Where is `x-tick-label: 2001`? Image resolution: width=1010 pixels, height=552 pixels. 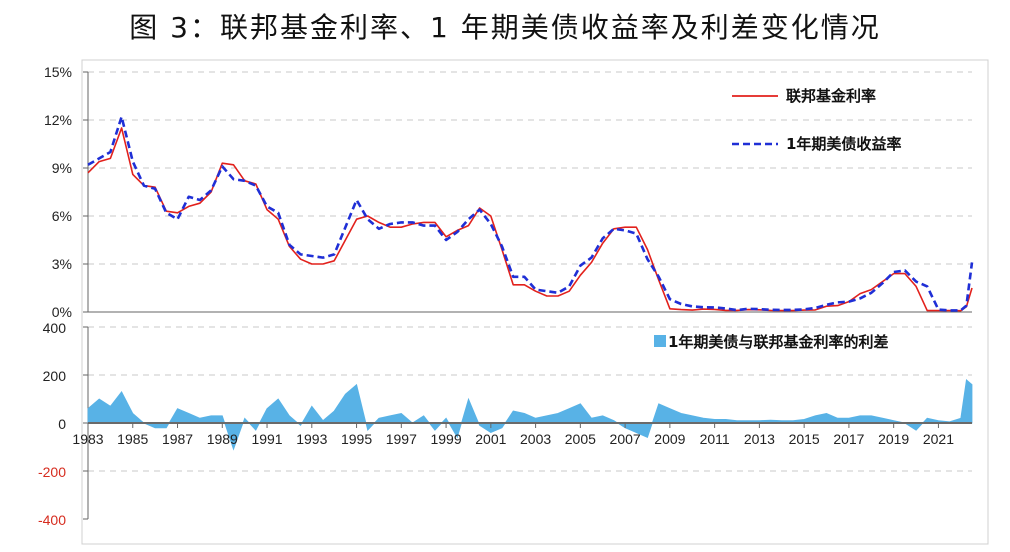 x-tick-label: 2001 is located at coordinates (490, 439).